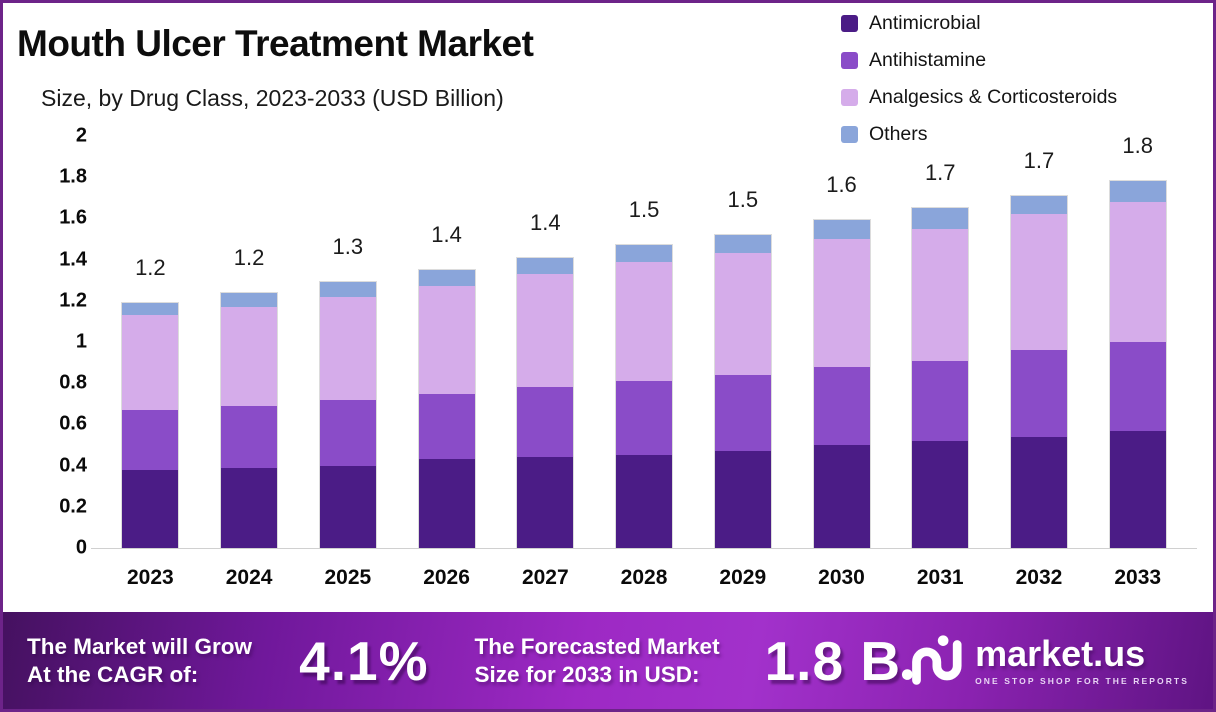 Image resolution: width=1216 pixels, height=712 pixels. I want to click on x-tick-label: 2025, so click(348, 577).